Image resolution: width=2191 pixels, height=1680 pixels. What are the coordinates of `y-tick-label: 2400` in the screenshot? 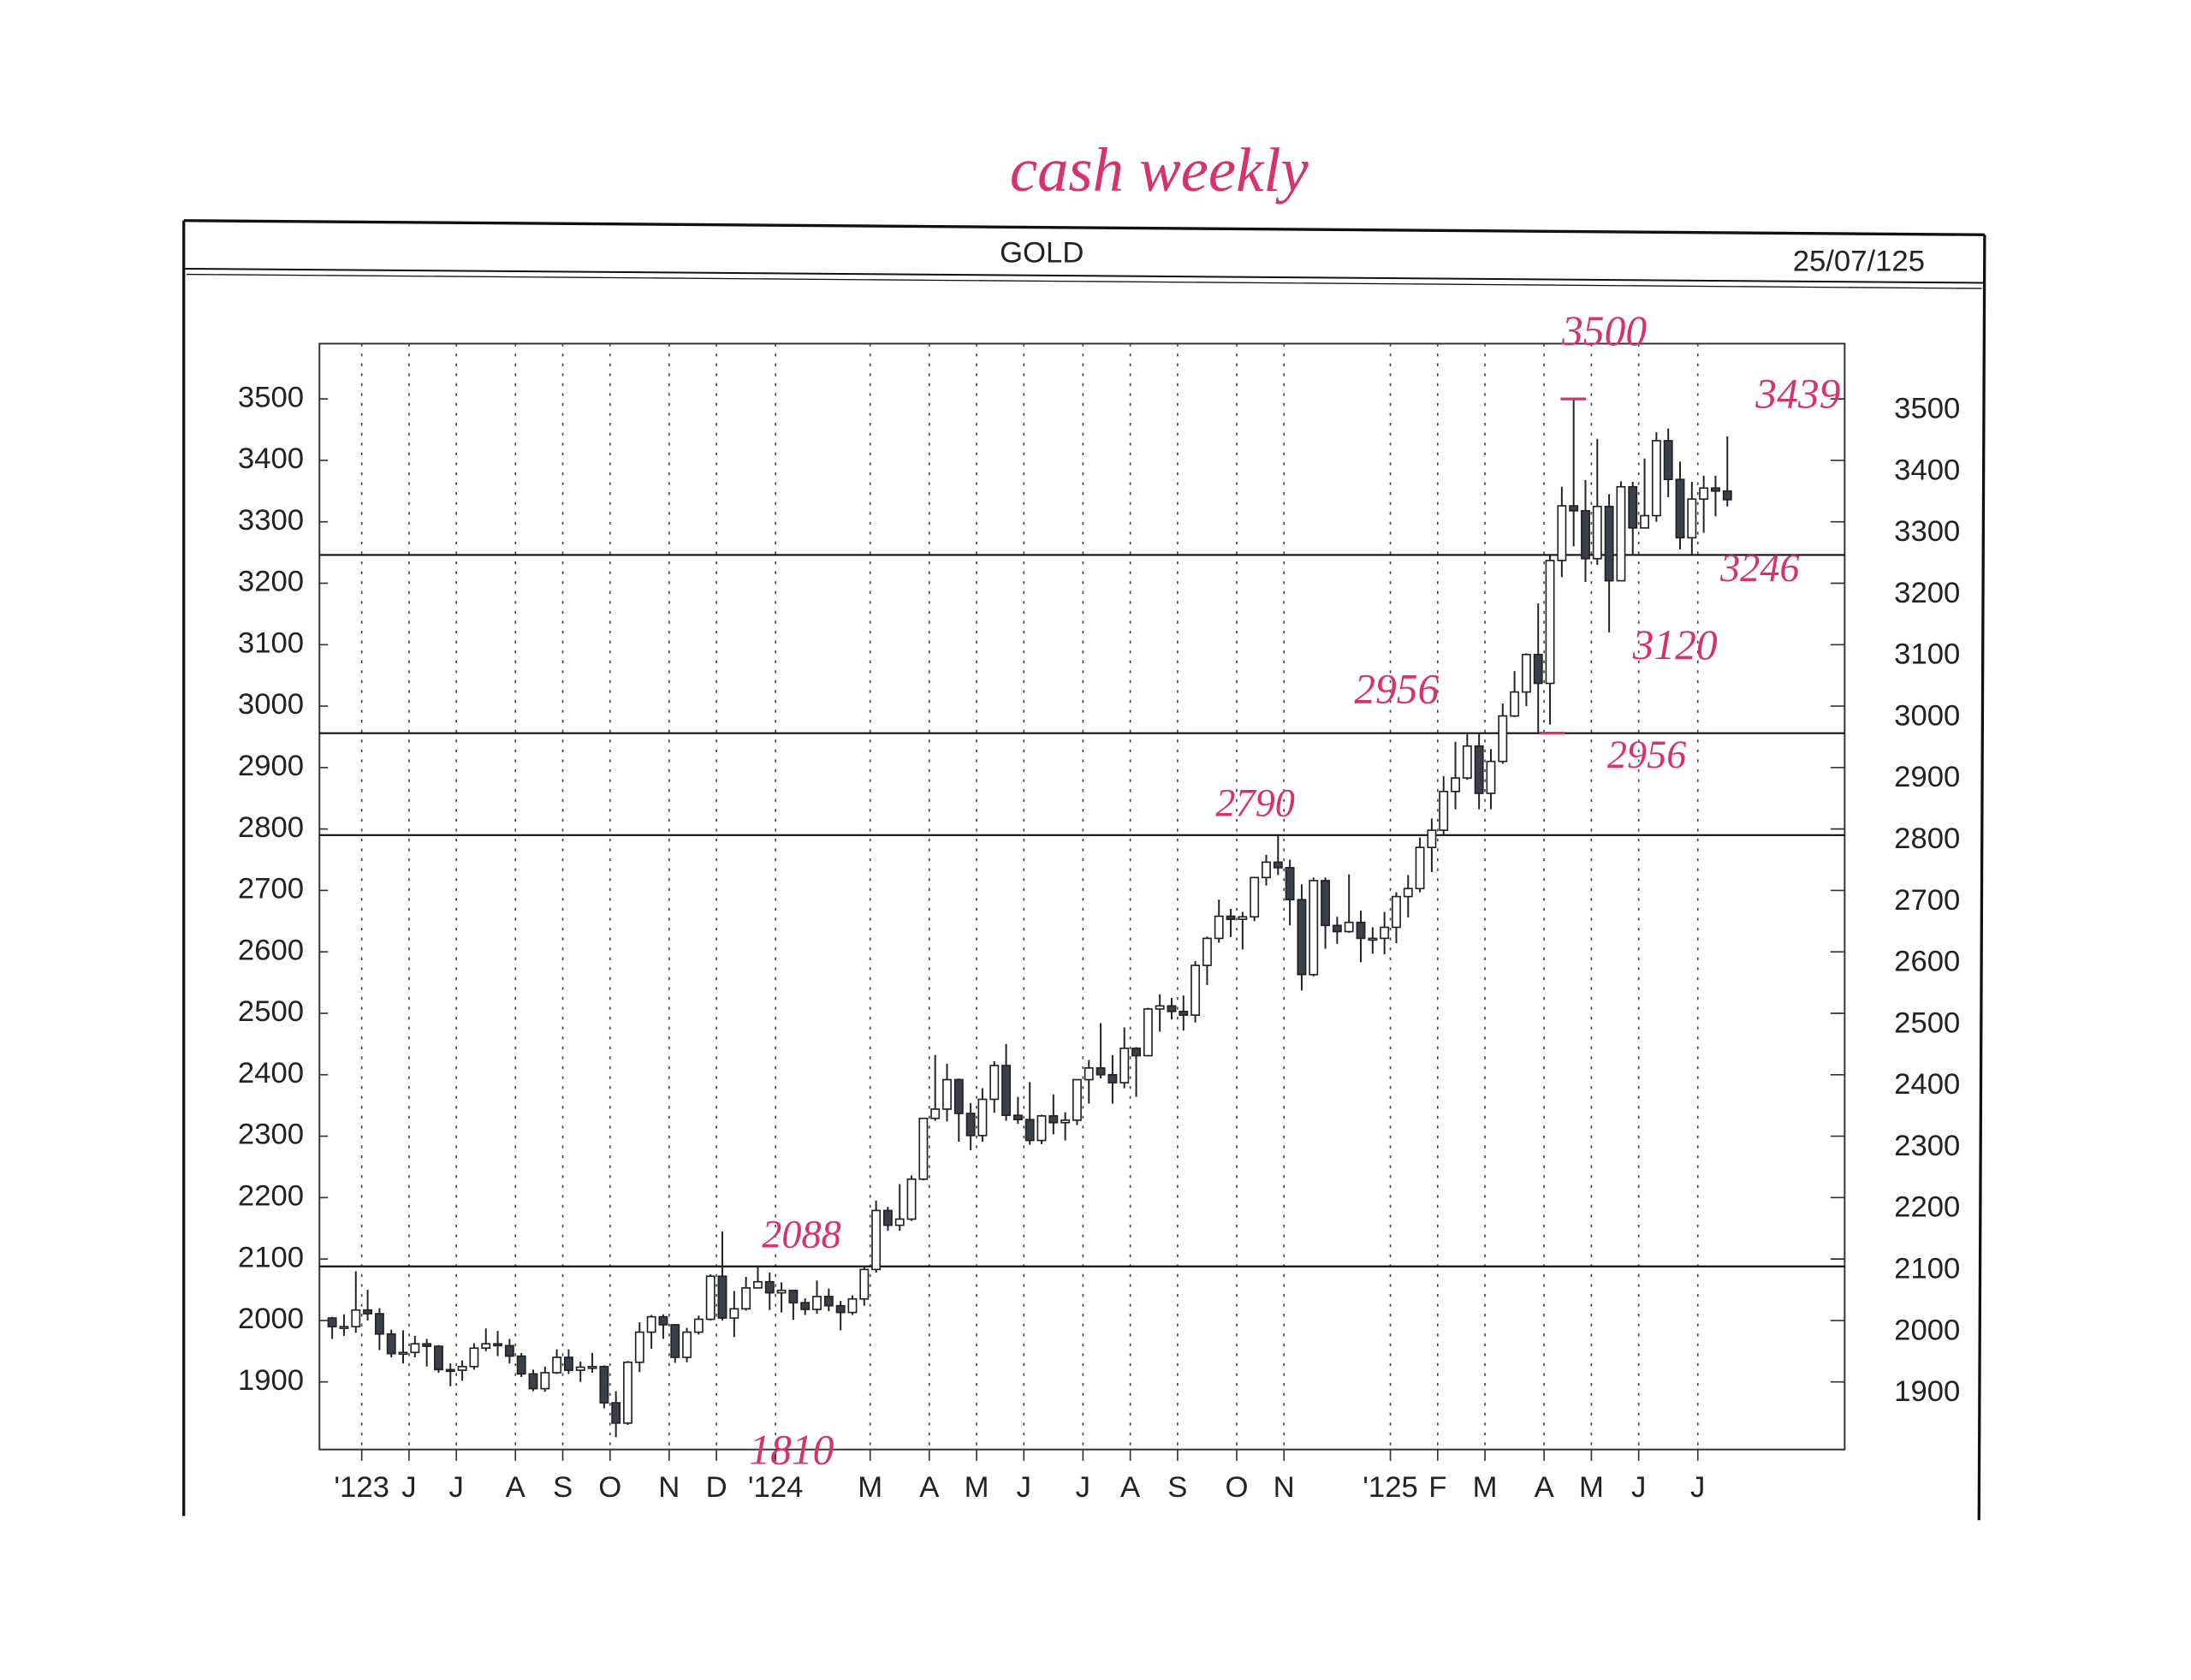 It's located at (271, 1073).